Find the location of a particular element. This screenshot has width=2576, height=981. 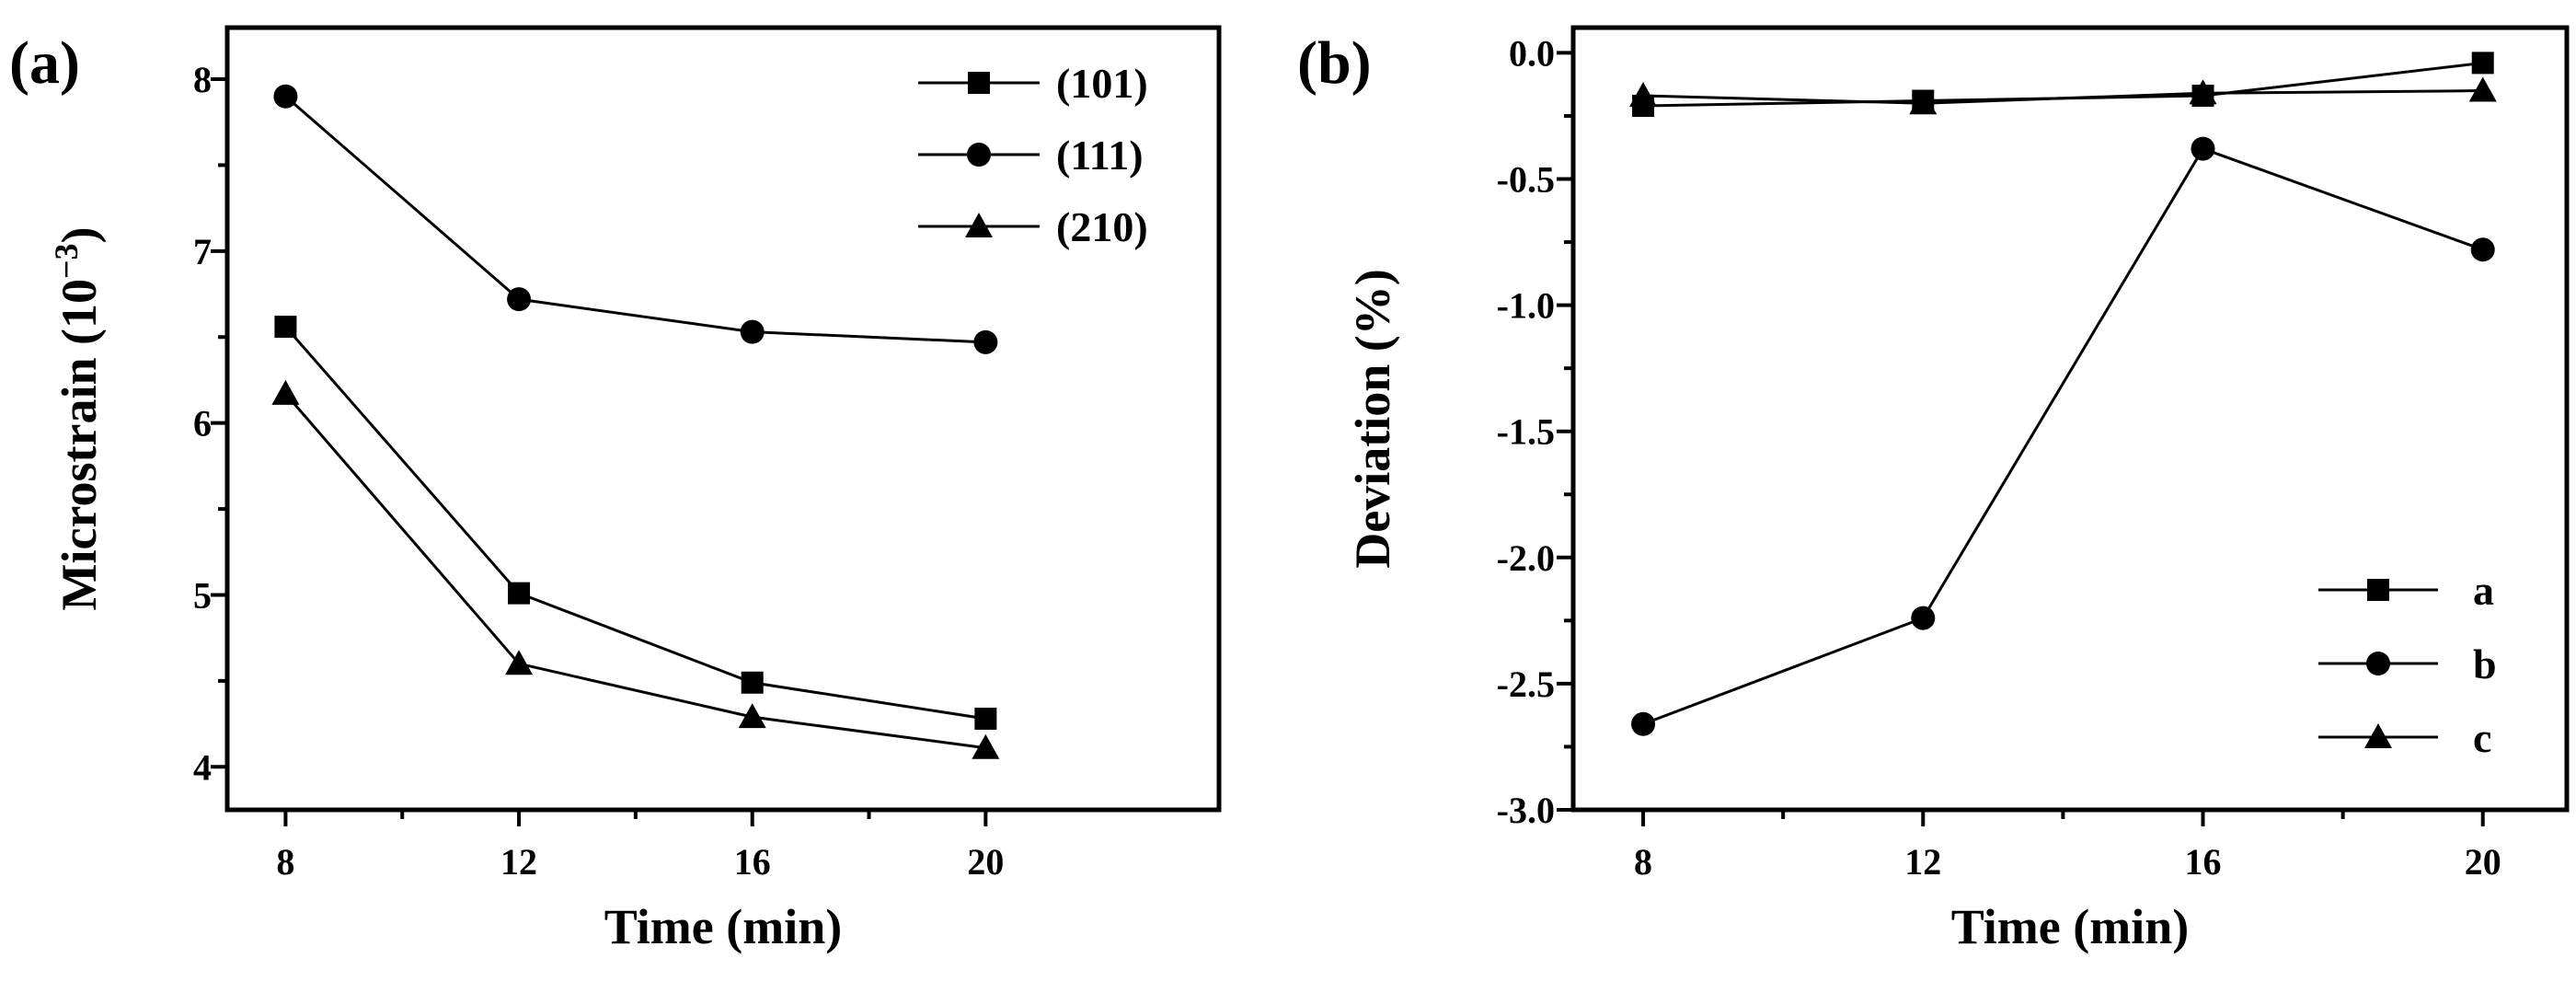

legend-entry: (111) is located at coordinates (1031, 155).